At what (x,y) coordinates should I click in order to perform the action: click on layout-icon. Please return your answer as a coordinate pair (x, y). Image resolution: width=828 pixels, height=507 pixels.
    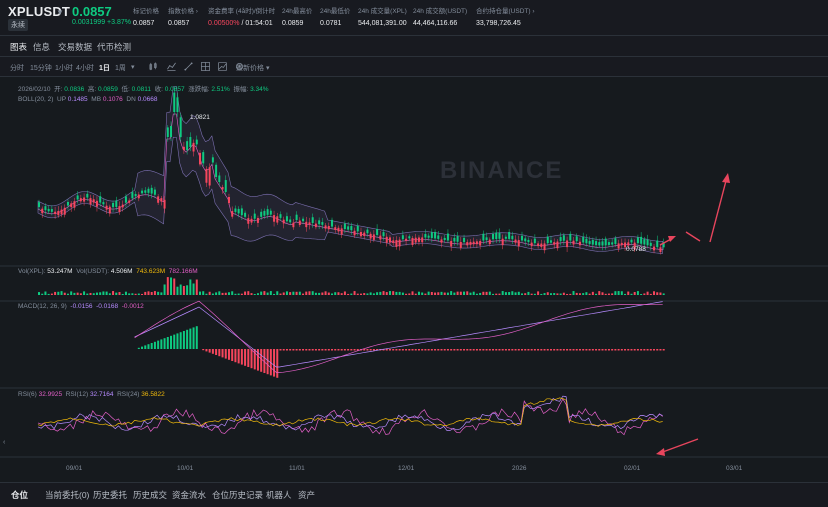
    Looking at the image, I should click on (205, 66).